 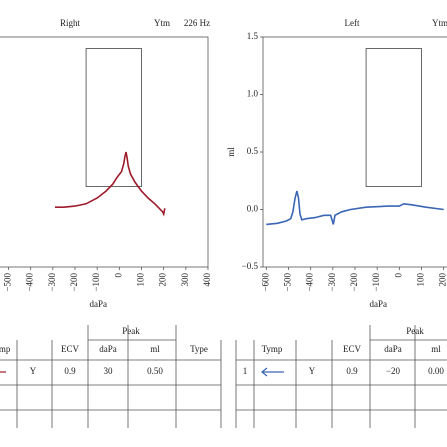 I want to click on y-tick-label: 0.0, so click(x=253, y=209).